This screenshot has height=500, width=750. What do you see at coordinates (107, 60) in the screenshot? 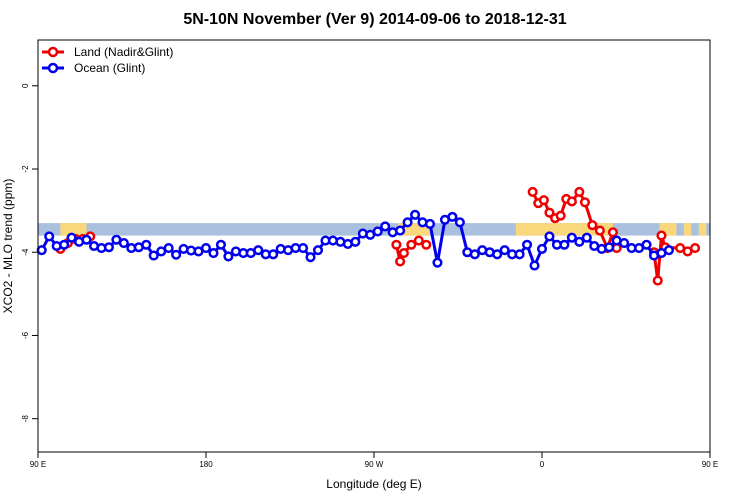
I see `legend: Land (Nadir&Glint) Ocean (Glint)` at bounding box center [107, 60].